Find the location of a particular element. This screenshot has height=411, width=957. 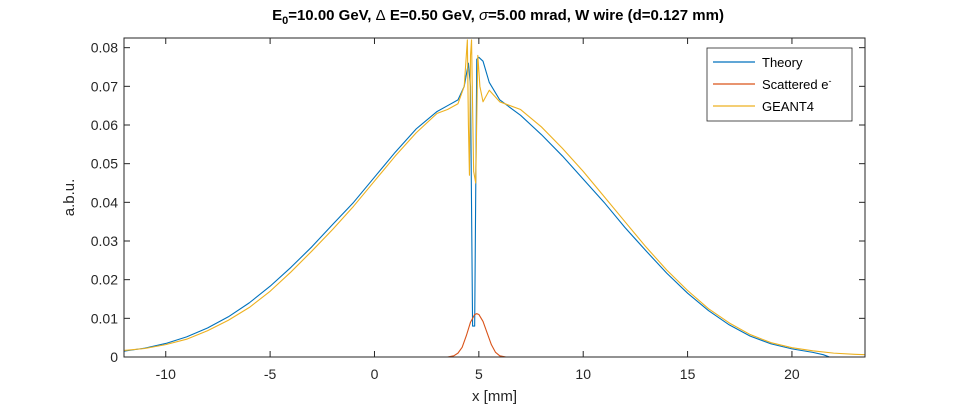

y-tick-label: 0.05 is located at coordinates (104, 164).